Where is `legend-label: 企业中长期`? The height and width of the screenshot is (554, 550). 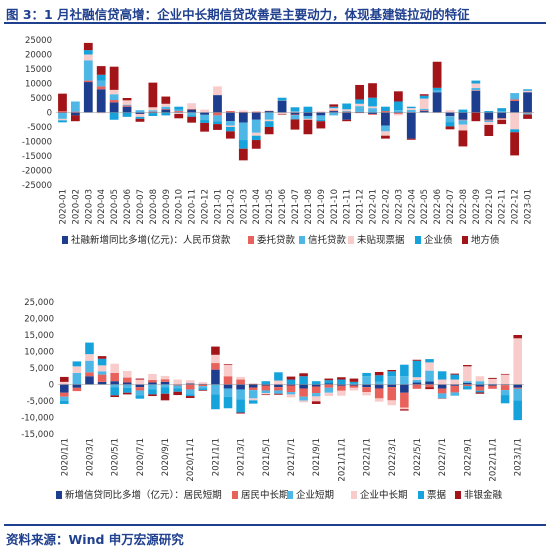
legend-label: 企业中长期 is located at coordinates (384, 495).